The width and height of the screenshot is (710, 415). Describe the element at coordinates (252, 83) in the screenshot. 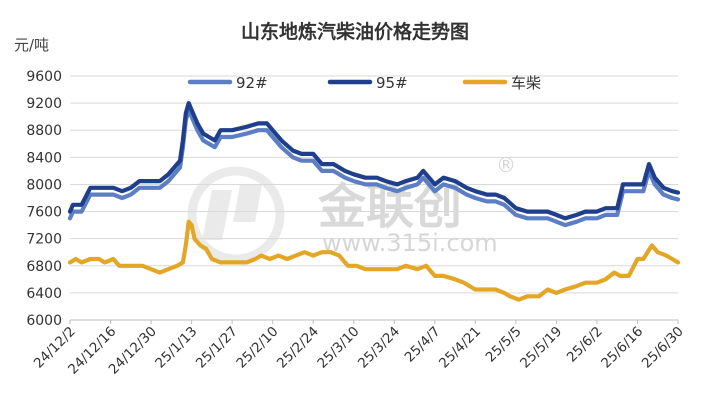

I see `legend-label: 92#` at that location.